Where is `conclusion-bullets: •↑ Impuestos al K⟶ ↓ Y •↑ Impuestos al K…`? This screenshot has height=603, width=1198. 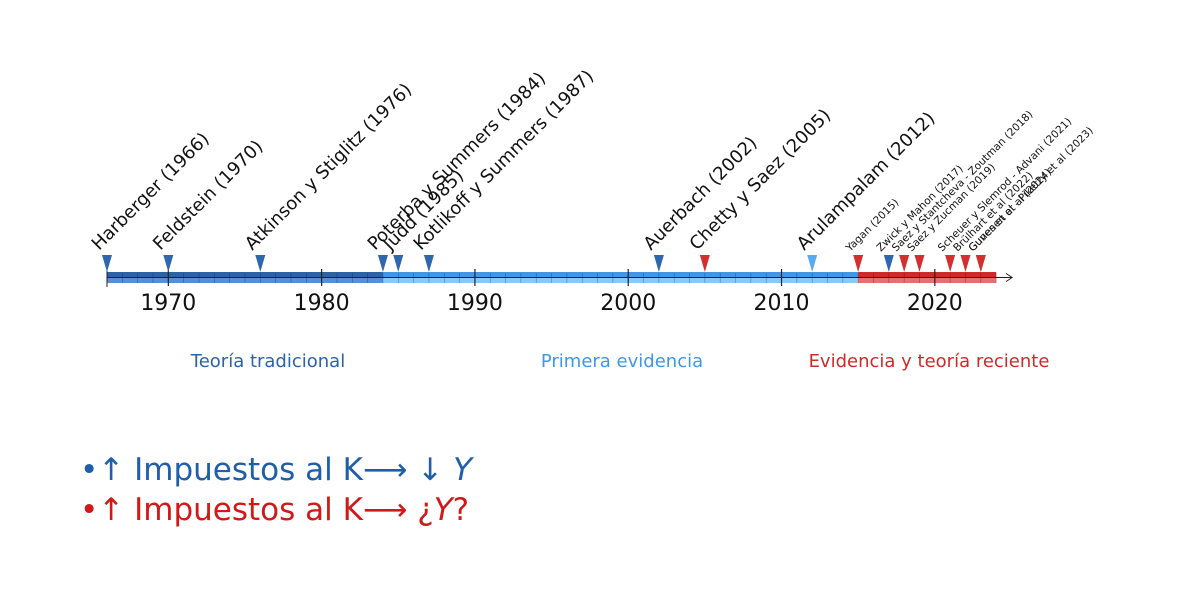
conclusion-bullets: •↑ Impuestos al K⟶ ↓ Y •↑ Impuestos al K… is located at coordinates (276, 490).